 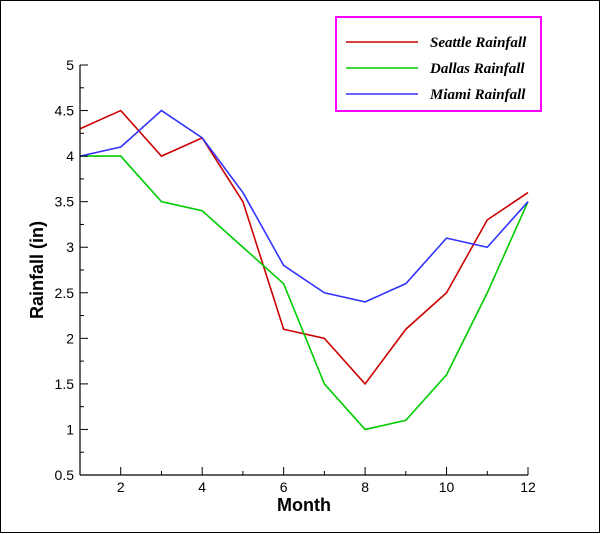 I want to click on y-tick-label: 1.5, so click(x=65, y=384).